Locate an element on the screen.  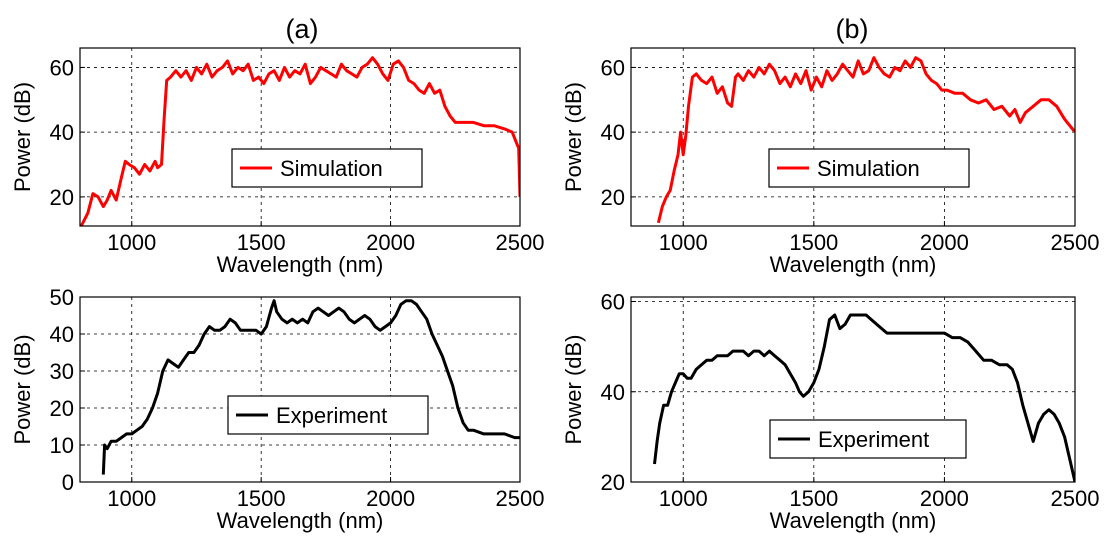
y-tick-label: 30 is located at coordinates (62, 371).